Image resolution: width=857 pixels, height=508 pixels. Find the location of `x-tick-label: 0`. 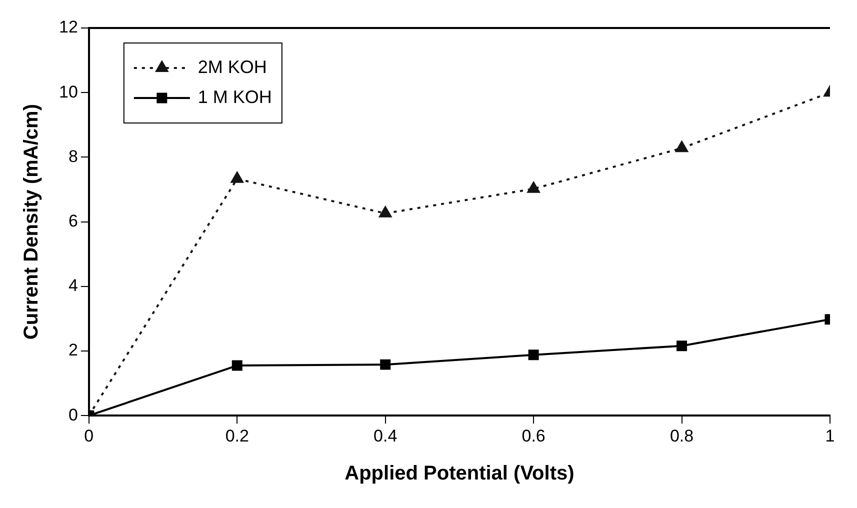

x-tick-label: 0 is located at coordinates (89, 436).